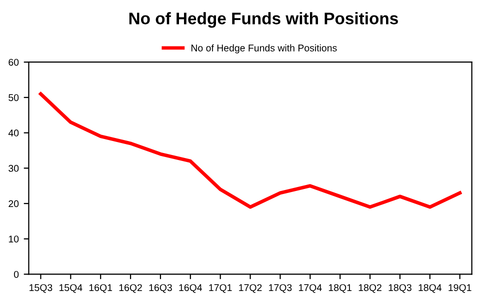  Describe the element at coordinates (250, 288) in the screenshot. I see `x-tick-label: 17Q2` at that location.